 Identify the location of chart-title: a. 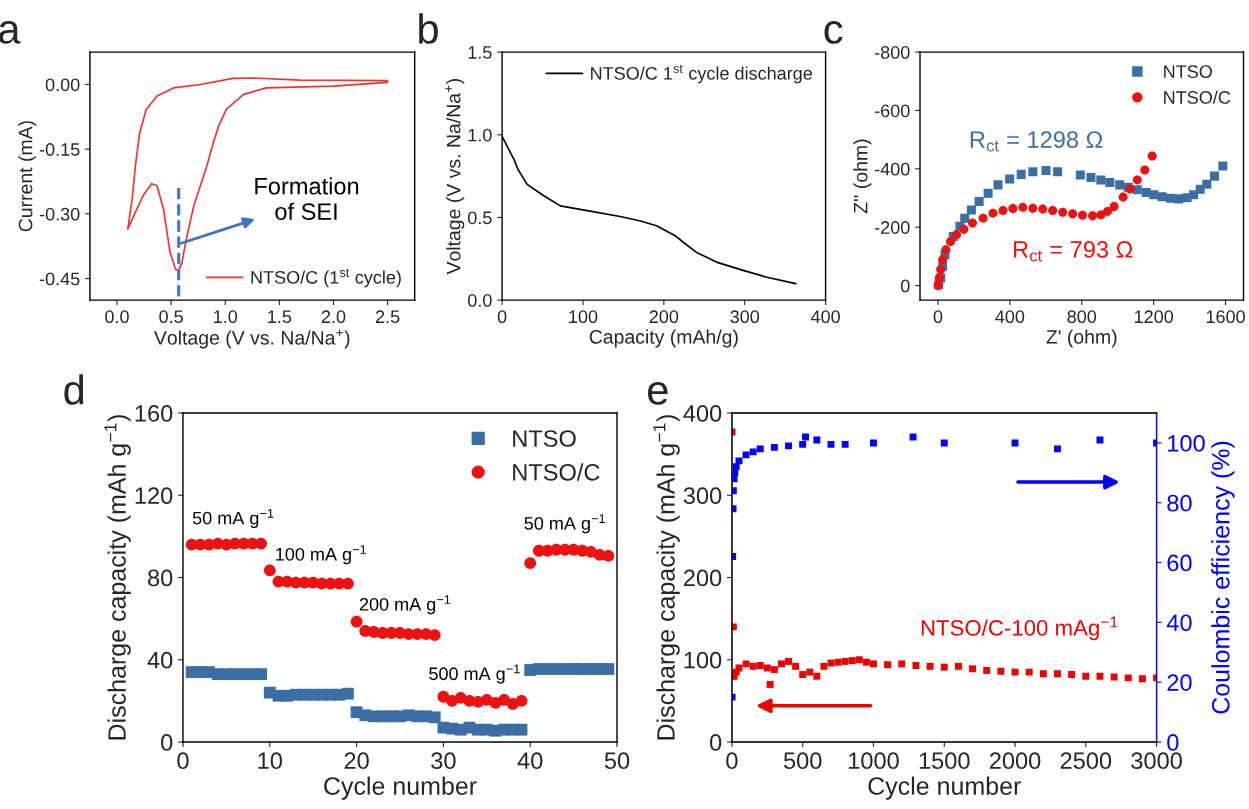
(10, 32).